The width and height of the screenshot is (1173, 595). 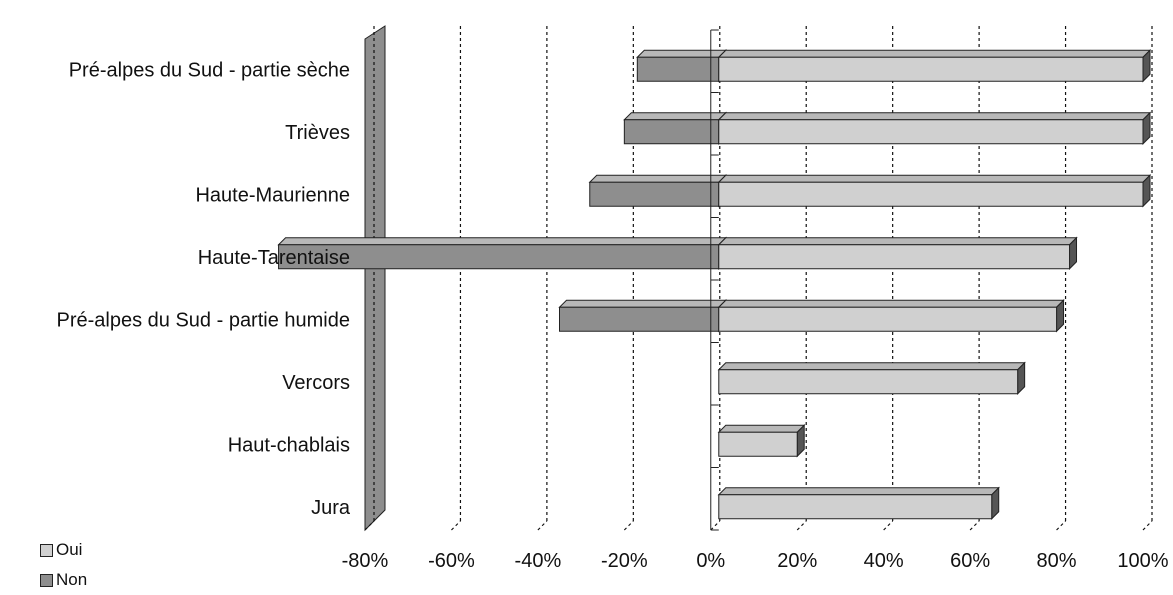 What do you see at coordinates (897, 241) in the screenshot?
I see `bar-oui-4-top` at bounding box center [897, 241].